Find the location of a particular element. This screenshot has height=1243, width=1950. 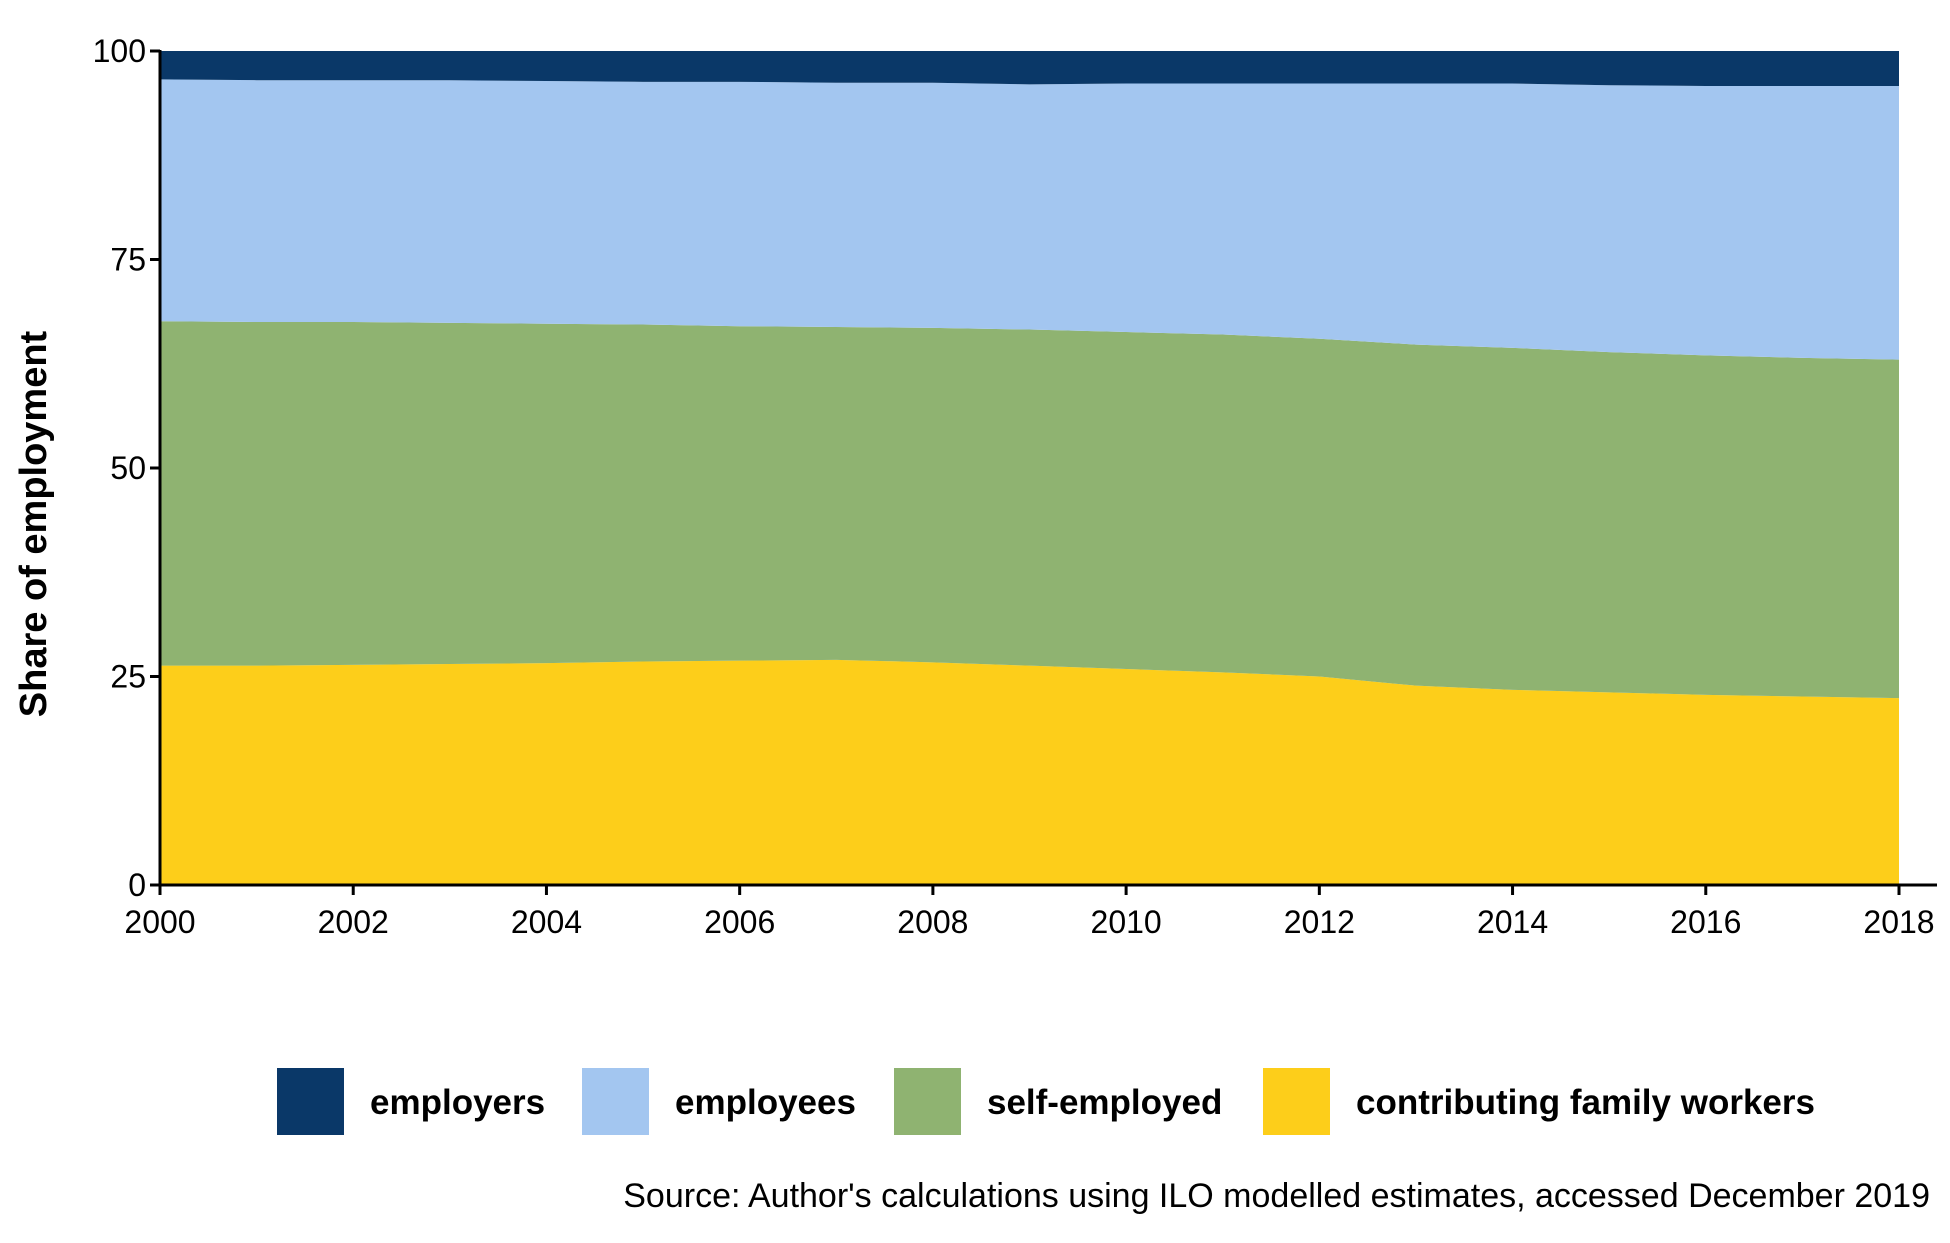

x-tick-label: 2008 is located at coordinates (932, 922).